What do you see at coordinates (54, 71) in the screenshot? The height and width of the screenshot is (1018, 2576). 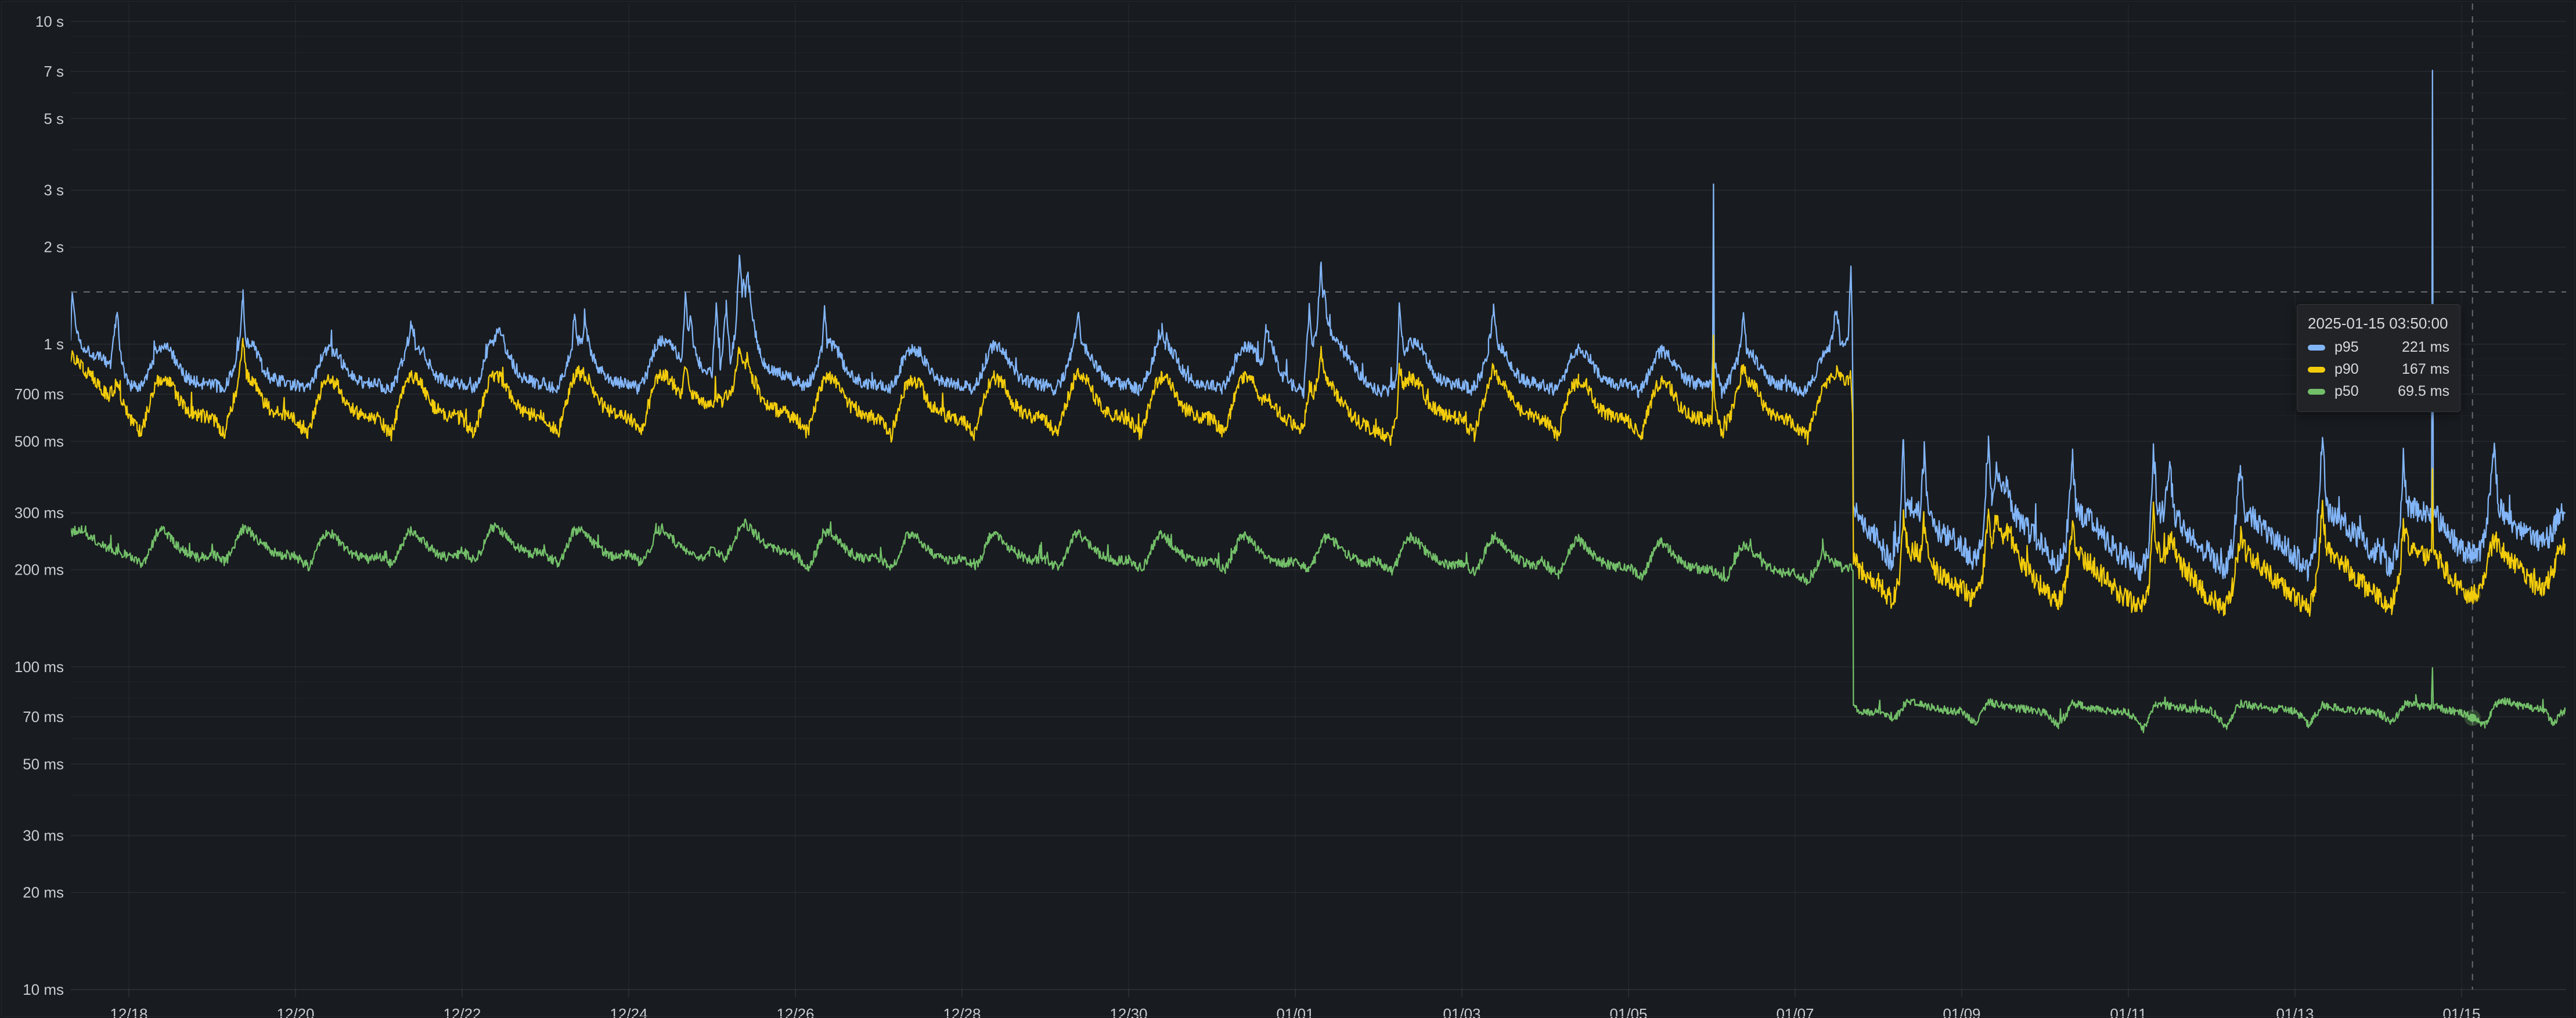 I see `y-axis-label: 7 s` at bounding box center [54, 71].